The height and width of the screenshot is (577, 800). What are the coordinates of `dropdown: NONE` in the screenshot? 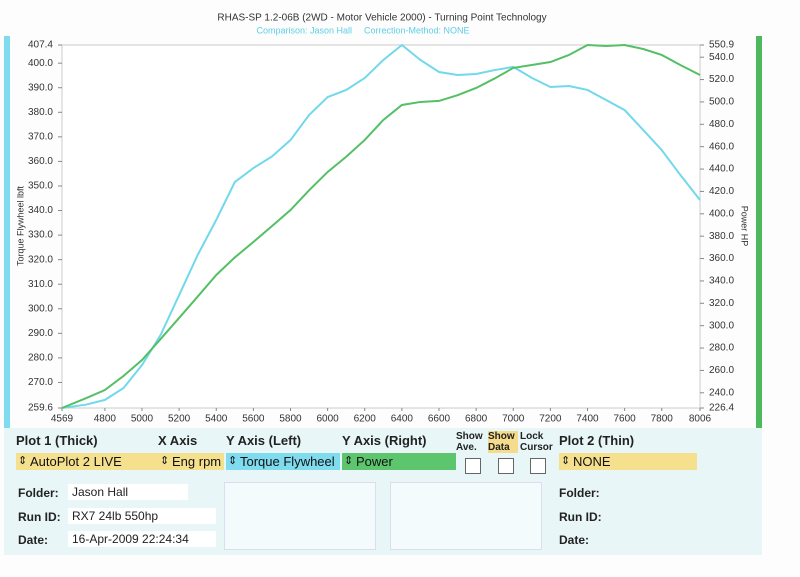 It's located at (628, 461).